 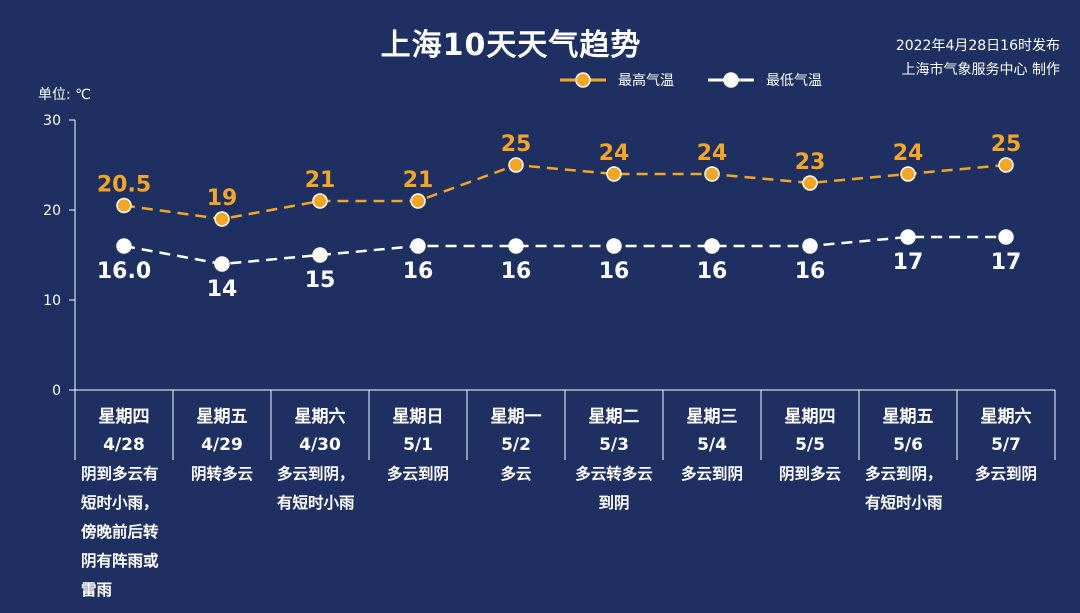 What do you see at coordinates (731, 80) in the screenshot?
I see `legend-low-marker` at bounding box center [731, 80].